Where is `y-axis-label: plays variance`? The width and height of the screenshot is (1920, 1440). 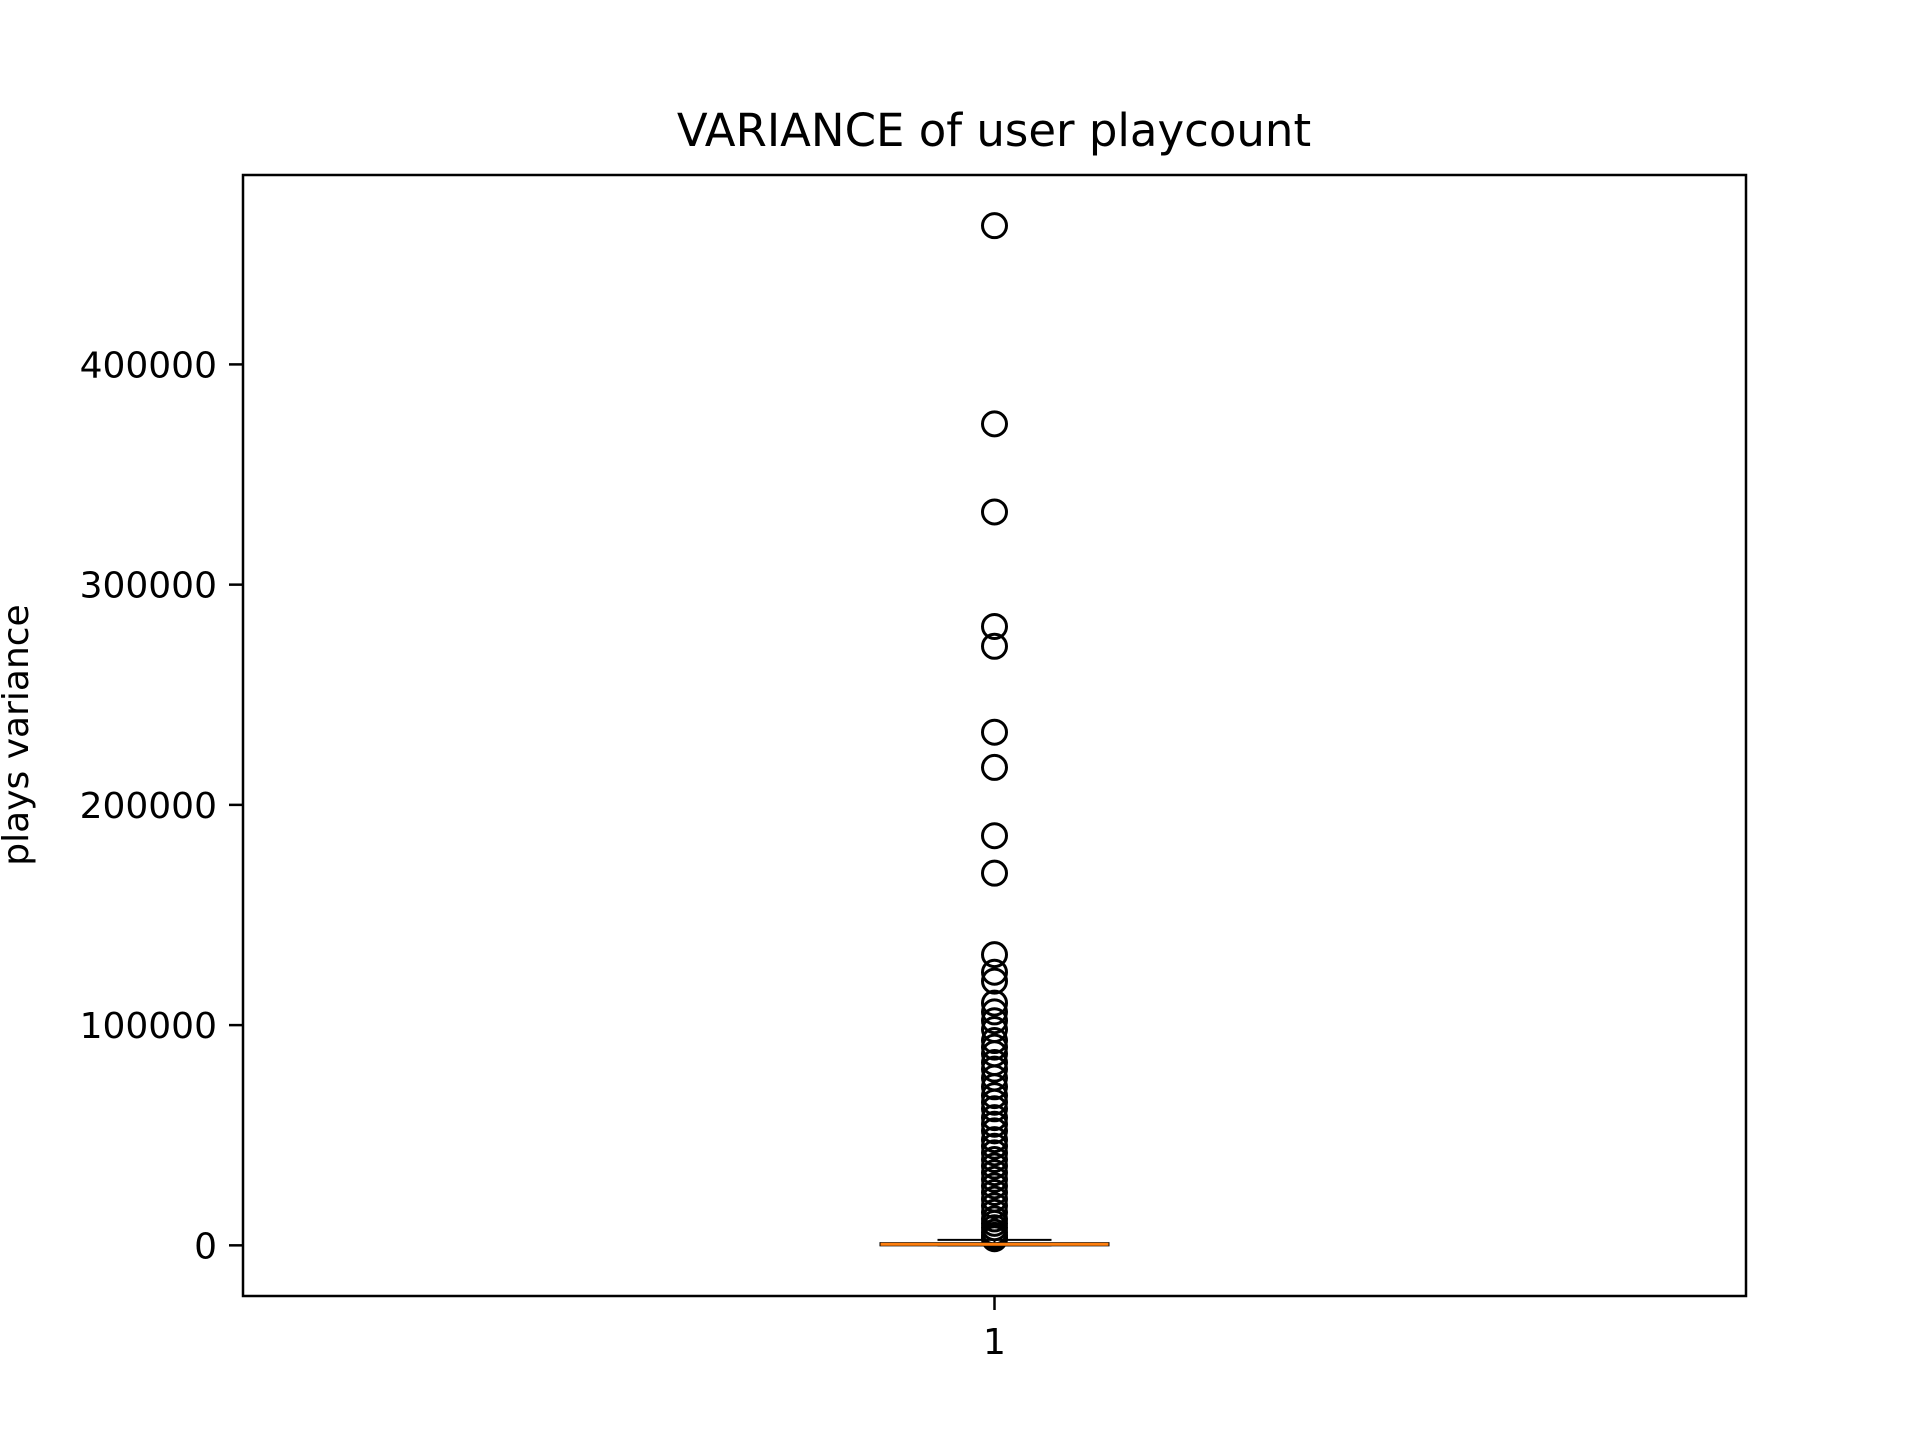
y-axis-label: plays variance is located at coordinates (18, 734).